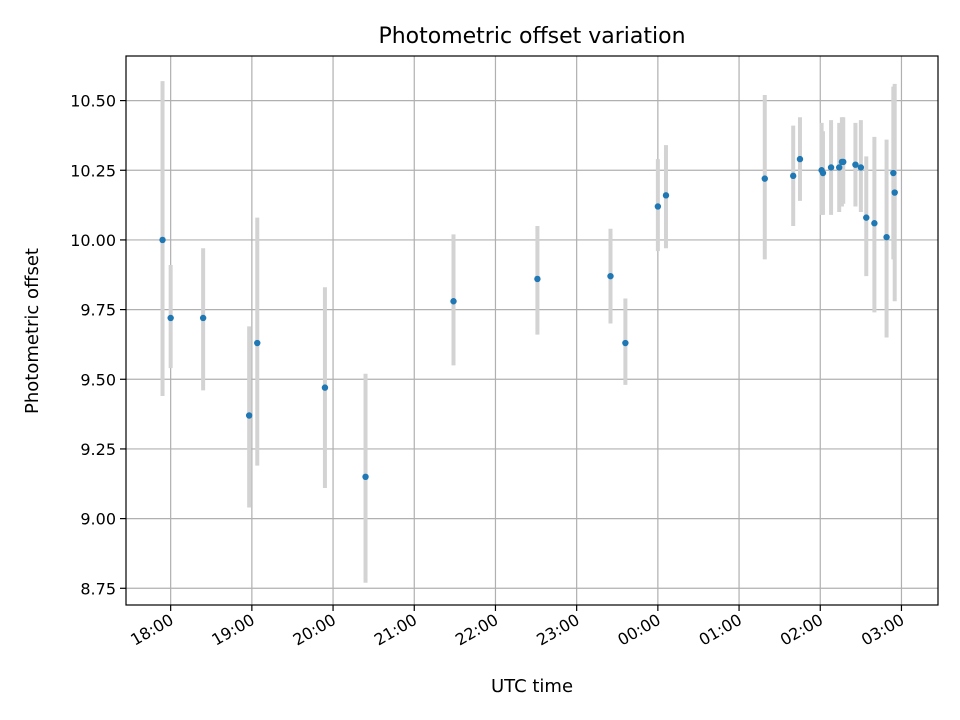 This screenshot has width=960, height=720. What do you see at coordinates (801, 630) in the screenshot?
I see `x-tick-label: 02:00` at bounding box center [801, 630].